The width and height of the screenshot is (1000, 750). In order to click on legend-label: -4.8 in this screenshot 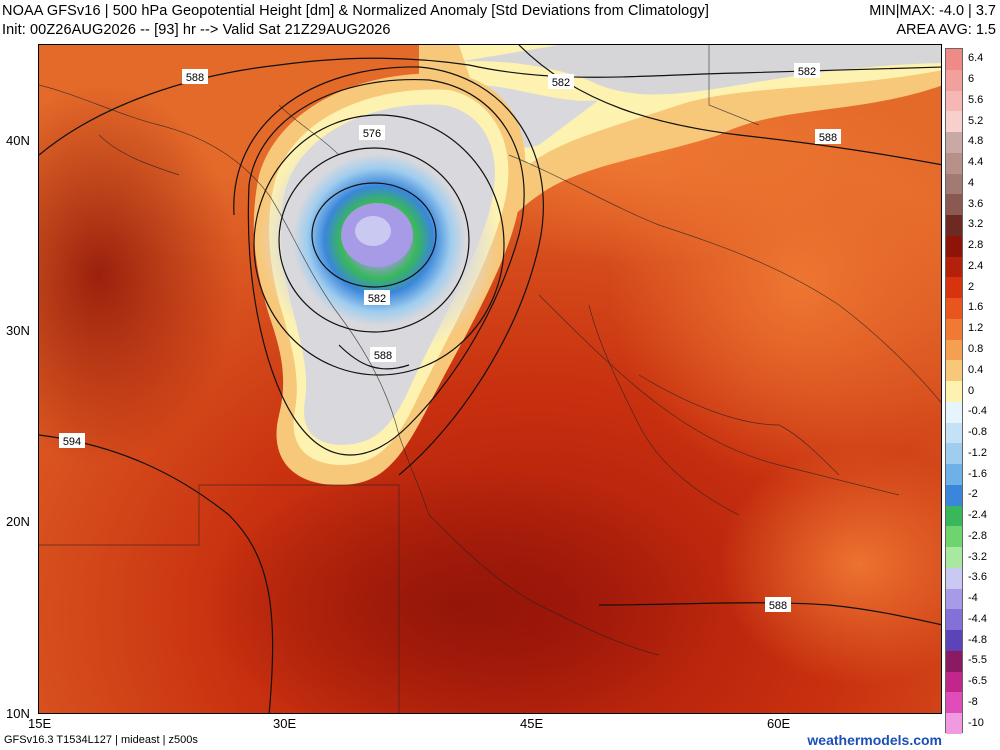, I will do `click(977, 639)`.